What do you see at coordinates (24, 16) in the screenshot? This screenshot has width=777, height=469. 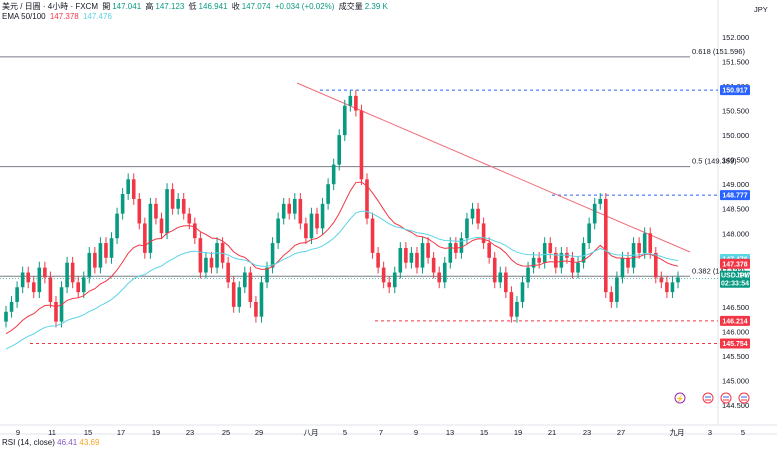 I see `ema-label: EMA 50/100` at bounding box center [24, 16].